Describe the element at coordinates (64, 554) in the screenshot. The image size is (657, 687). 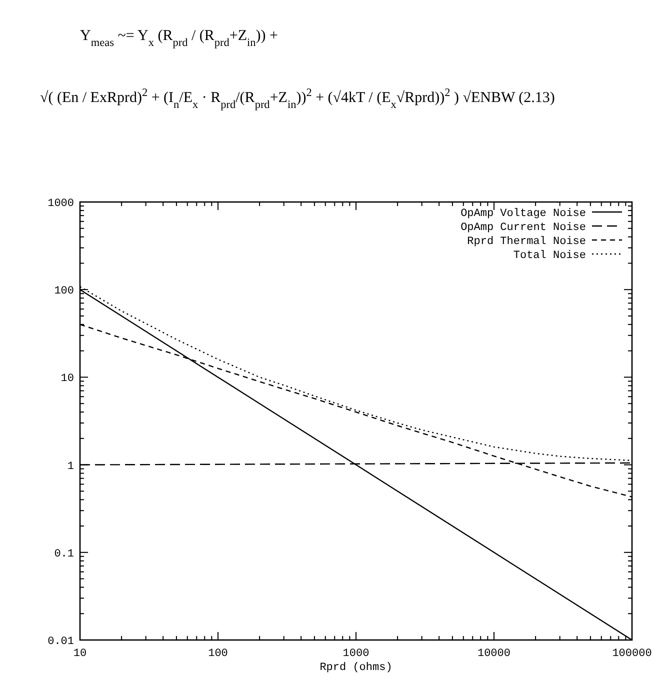
I see `y-tick-label: 0.1` at that location.